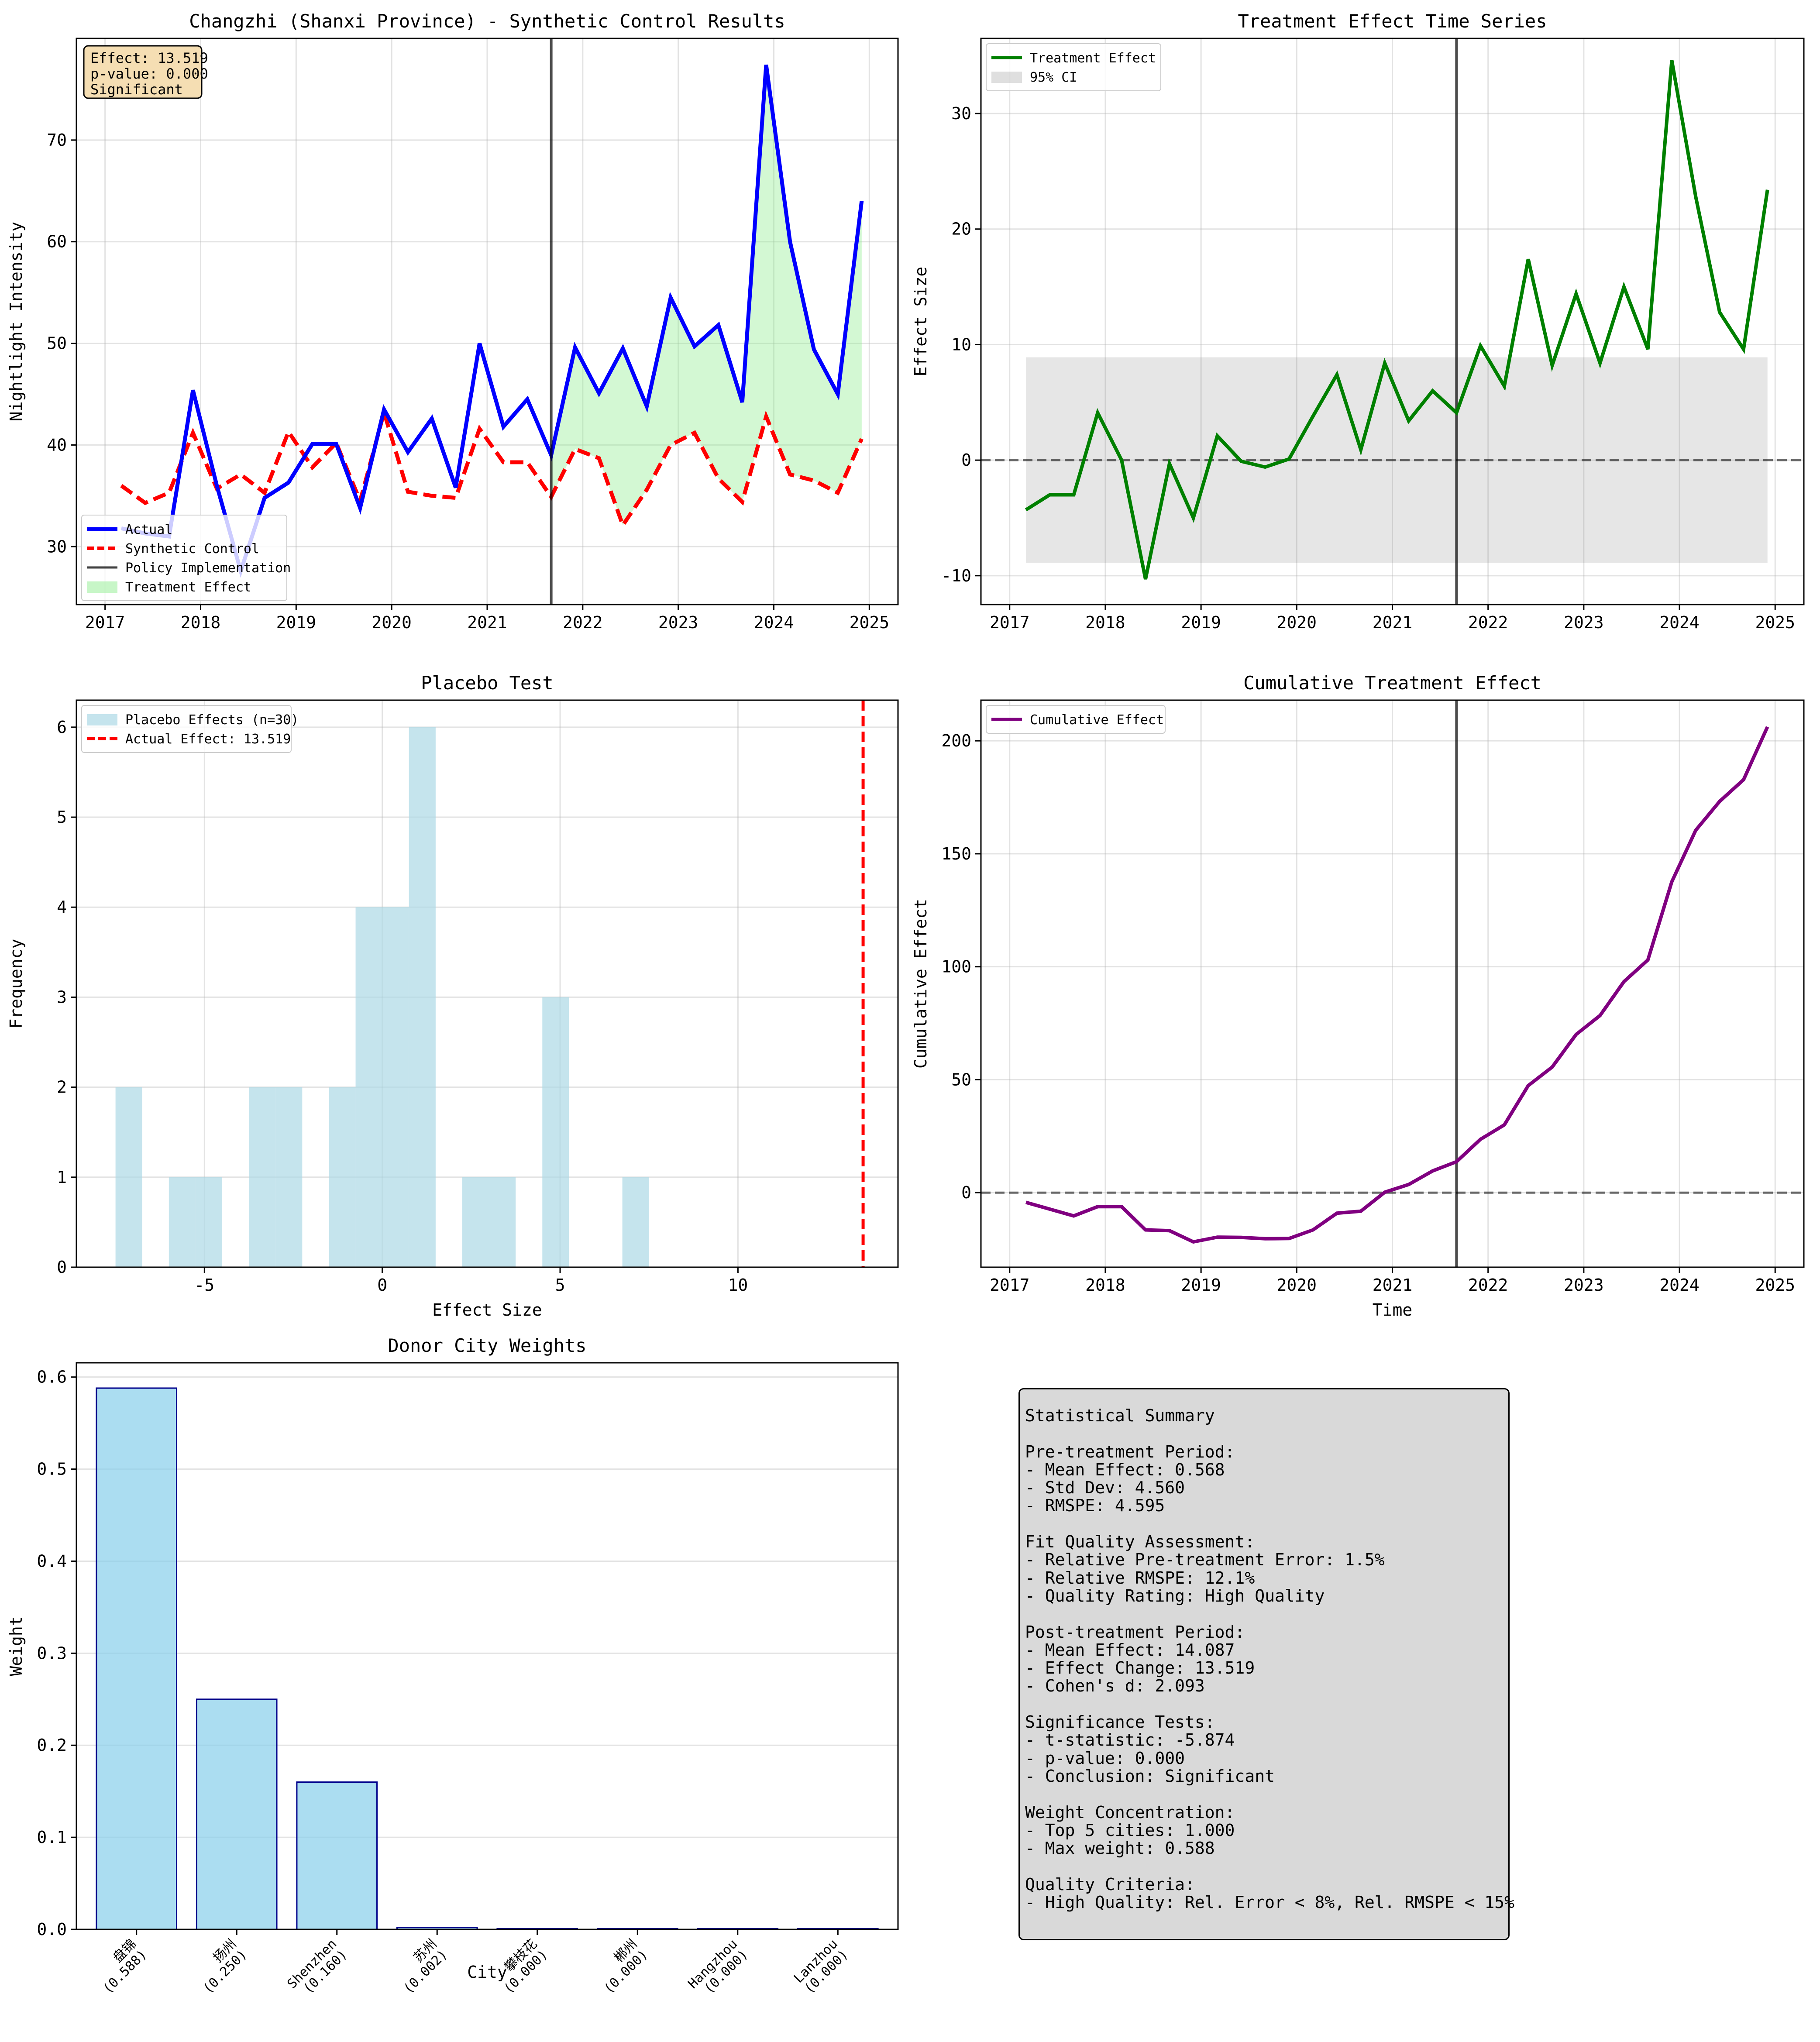  I want to click on y-axis-label: Effect Size, so click(920, 322).